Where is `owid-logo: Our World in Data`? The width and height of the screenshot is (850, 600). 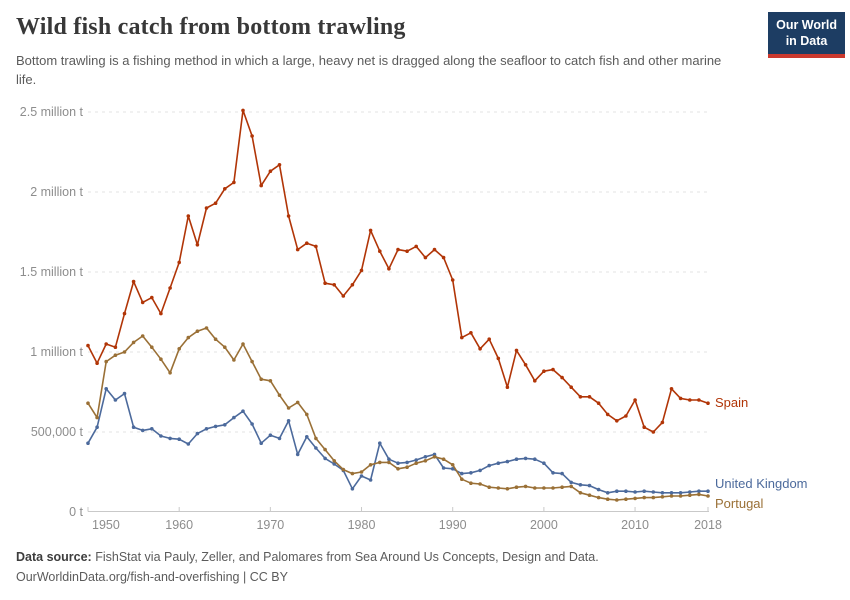 owid-logo: Our World in Data is located at coordinates (806, 35).